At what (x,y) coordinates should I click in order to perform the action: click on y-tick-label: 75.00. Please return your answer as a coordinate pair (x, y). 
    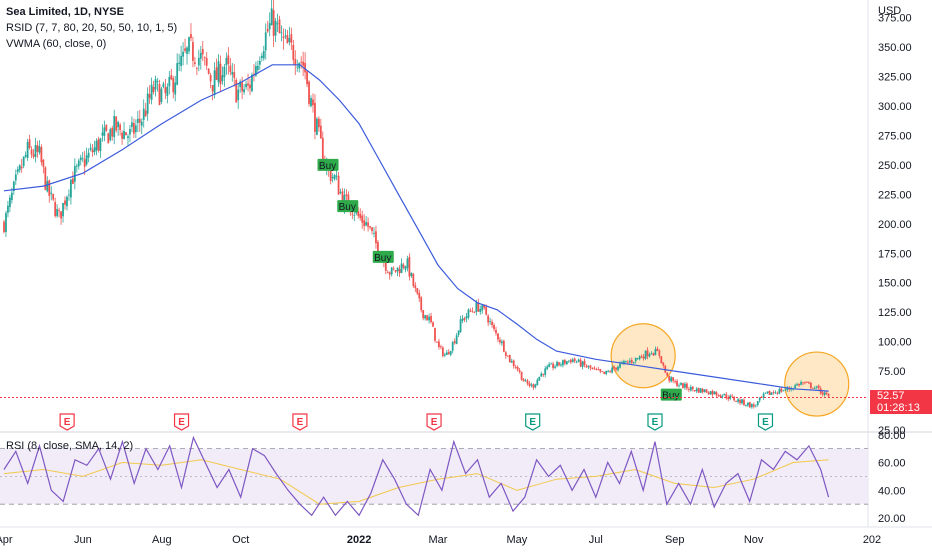
    Looking at the image, I should click on (892, 372).